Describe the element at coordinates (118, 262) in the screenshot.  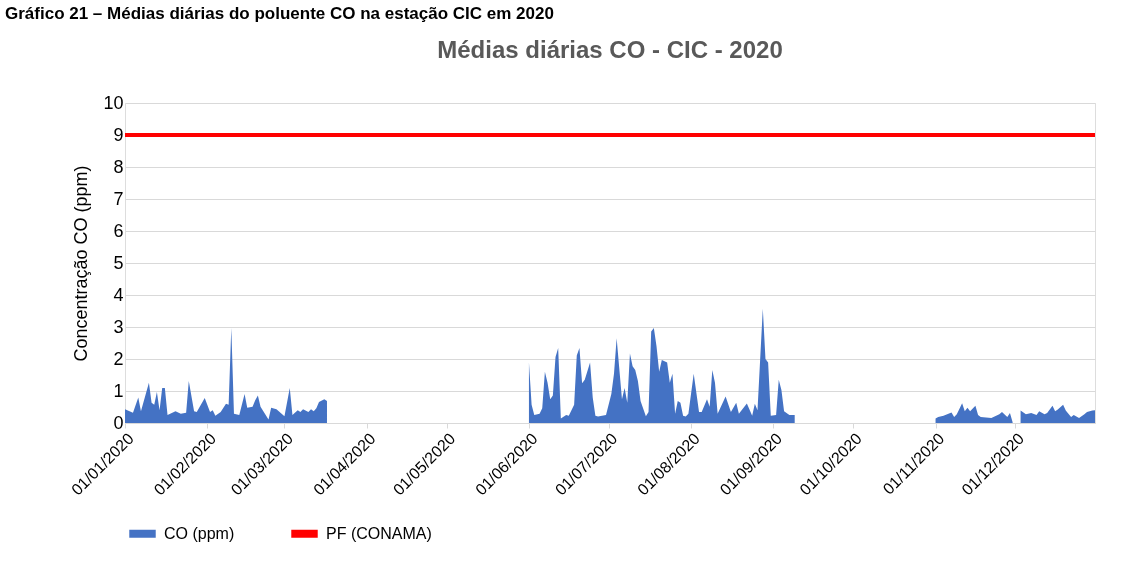
I see `y-tick-label: 5` at that location.